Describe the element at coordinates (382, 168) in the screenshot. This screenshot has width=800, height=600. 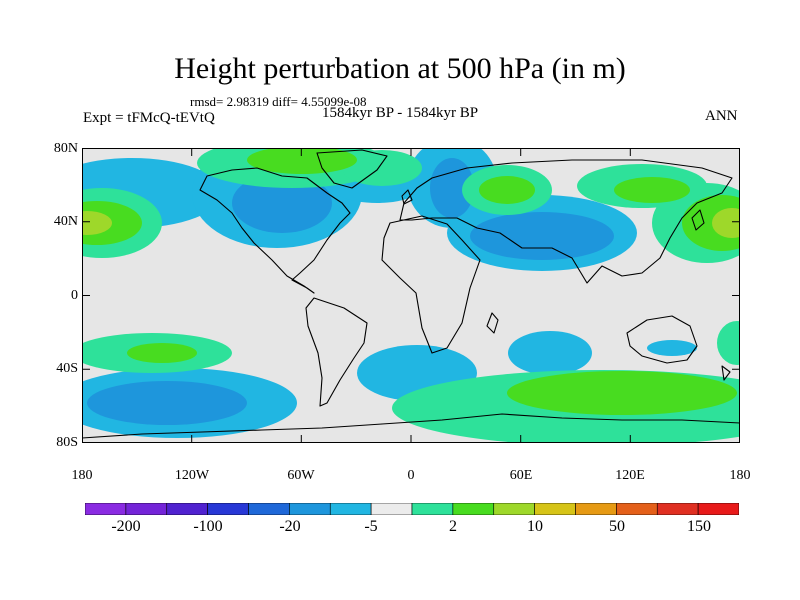
I see `anomaly-north-atlantic-east` at that location.